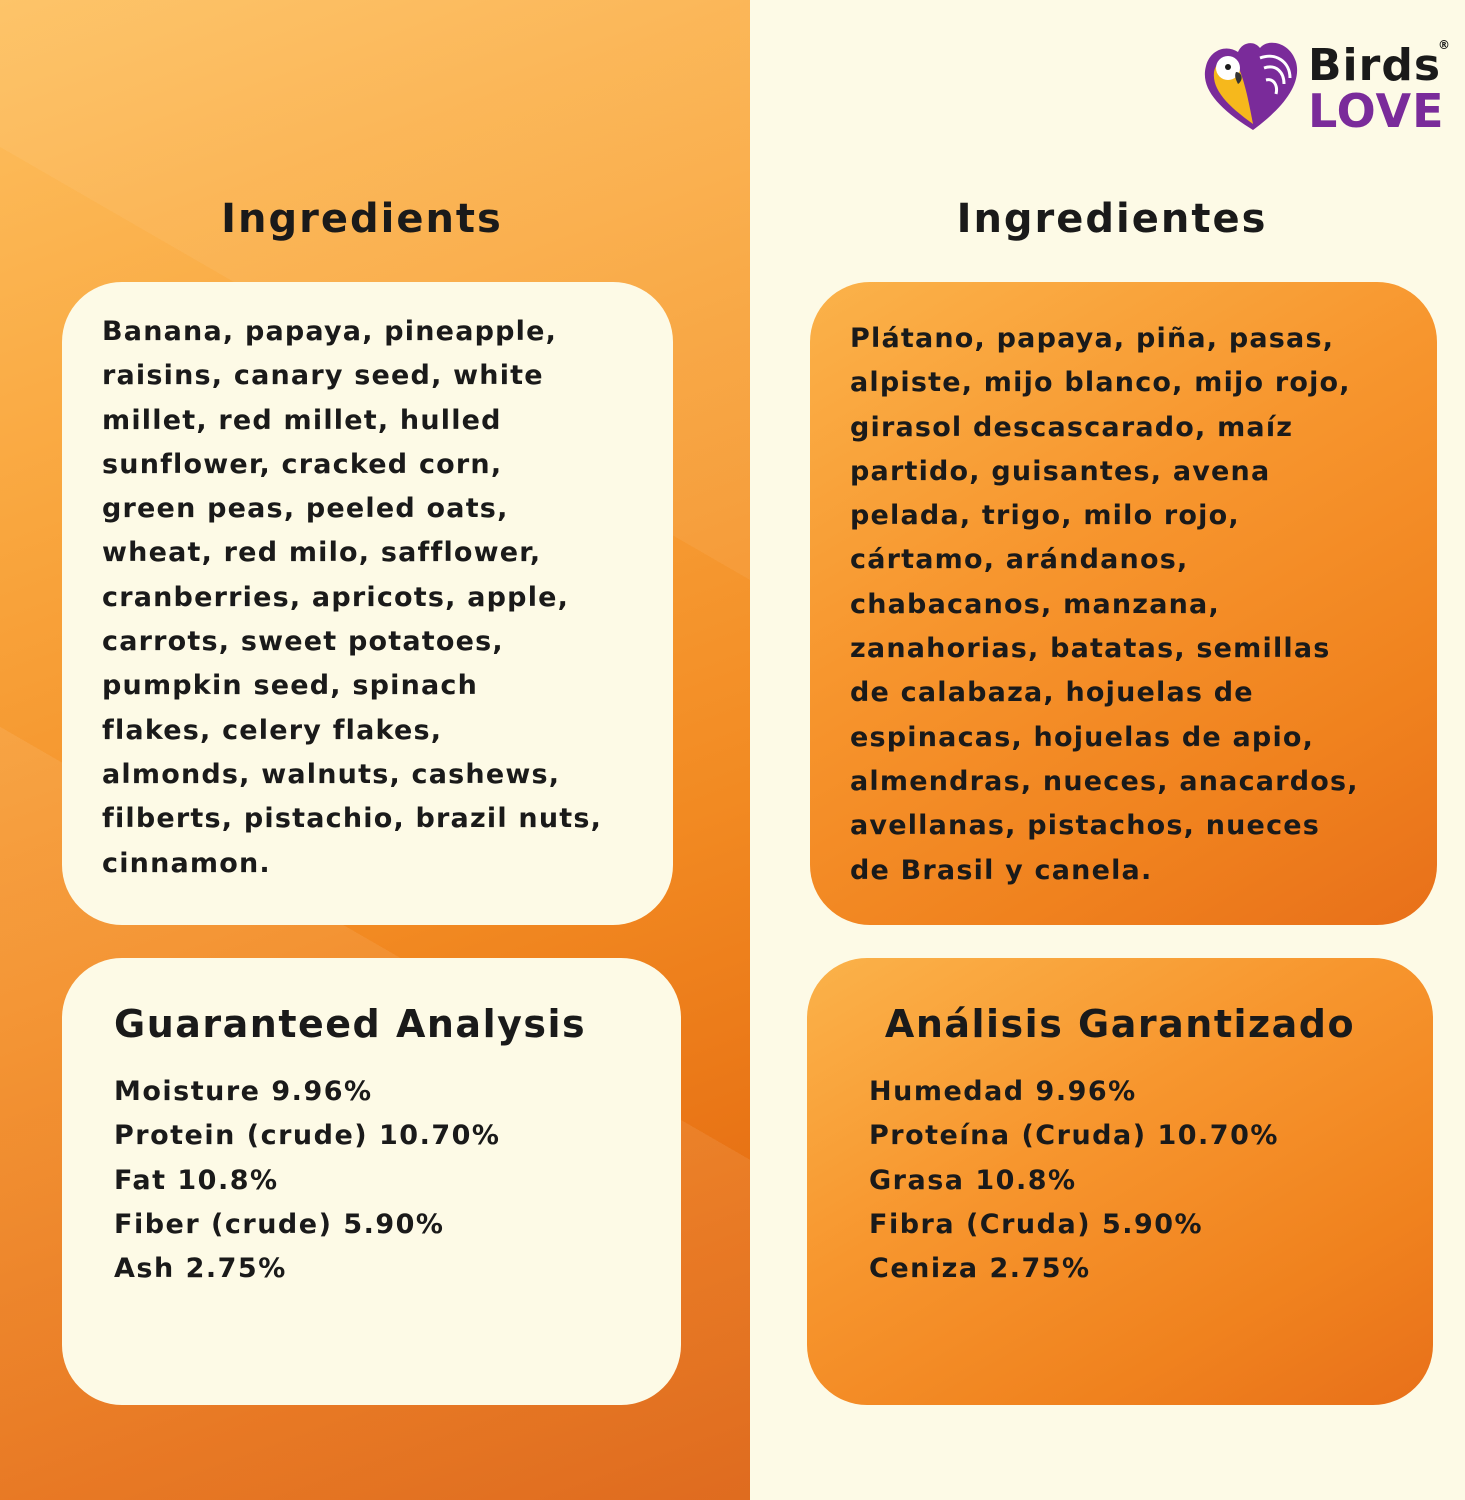 This screenshot has height=1500, width=1465. I want to click on analysis-line: Grasa 10.8%, so click(973, 1180).